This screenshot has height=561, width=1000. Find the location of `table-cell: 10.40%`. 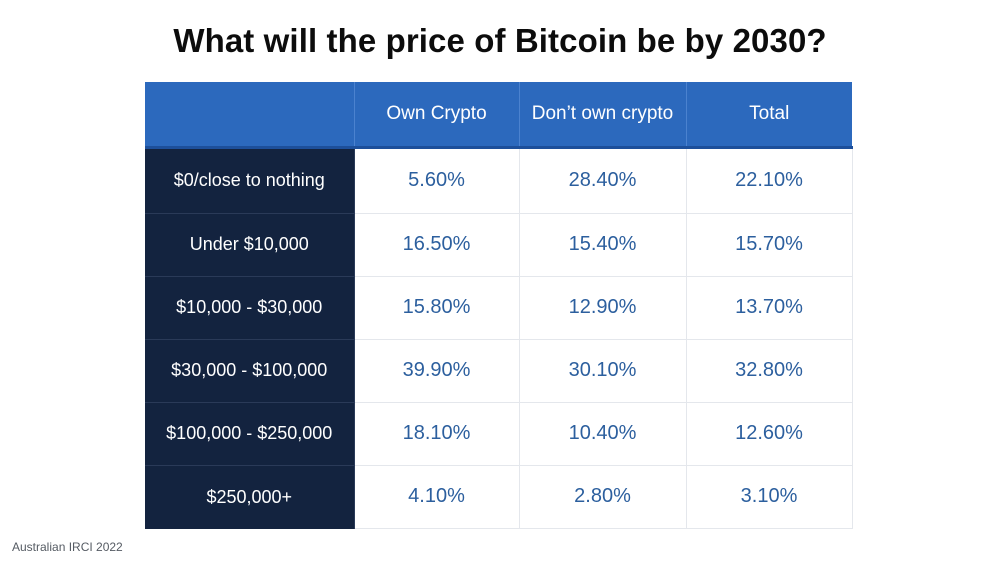

table-cell: 10.40% is located at coordinates (602, 433).